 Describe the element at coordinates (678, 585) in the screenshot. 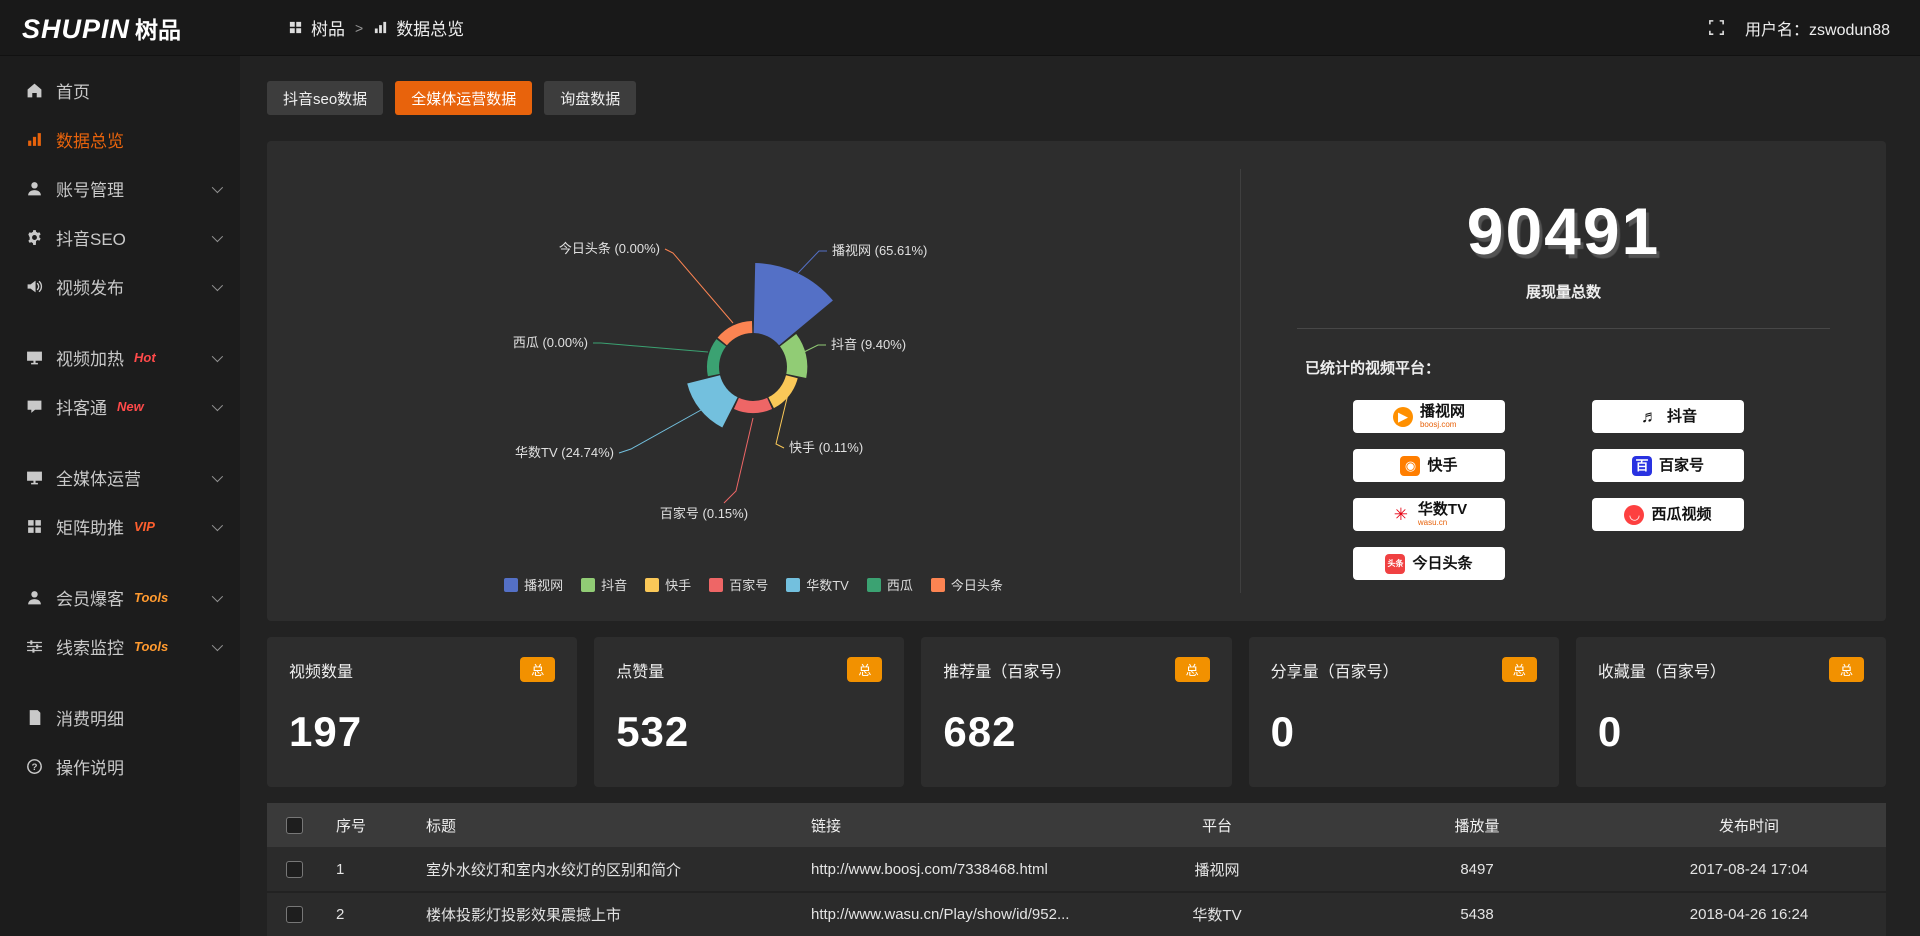

I see `legend-label: 快手` at that location.